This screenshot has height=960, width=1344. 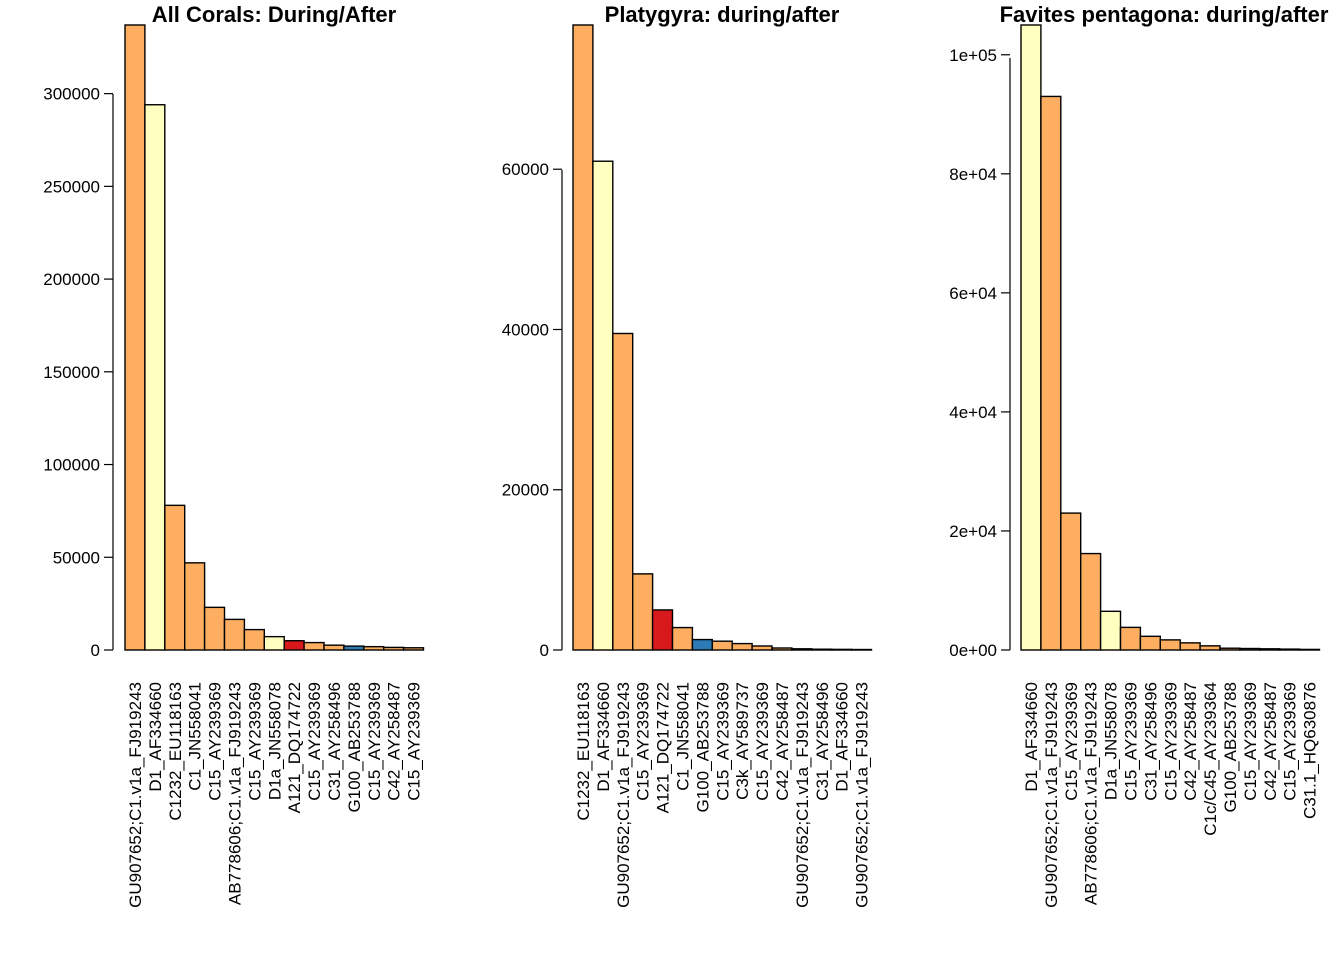 What do you see at coordinates (274, 14) in the screenshot?
I see `chart-title: All Corals: During/After` at bounding box center [274, 14].